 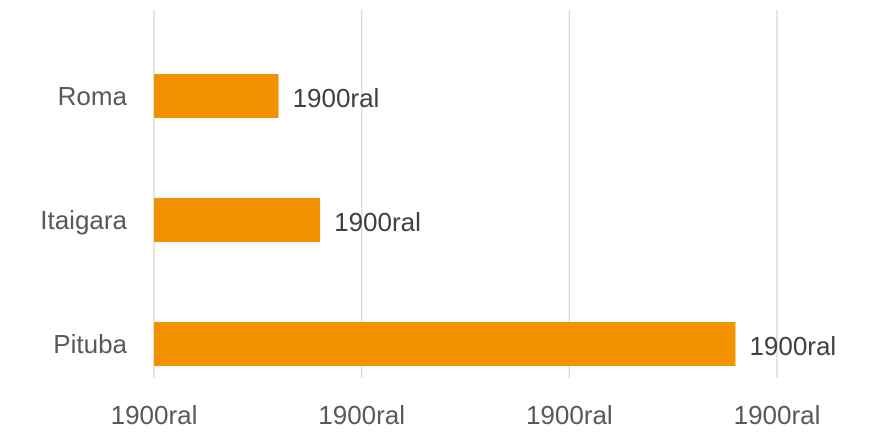 What do you see at coordinates (83, 220) in the screenshot?
I see `category-label: Itaigara` at bounding box center [83, 220].